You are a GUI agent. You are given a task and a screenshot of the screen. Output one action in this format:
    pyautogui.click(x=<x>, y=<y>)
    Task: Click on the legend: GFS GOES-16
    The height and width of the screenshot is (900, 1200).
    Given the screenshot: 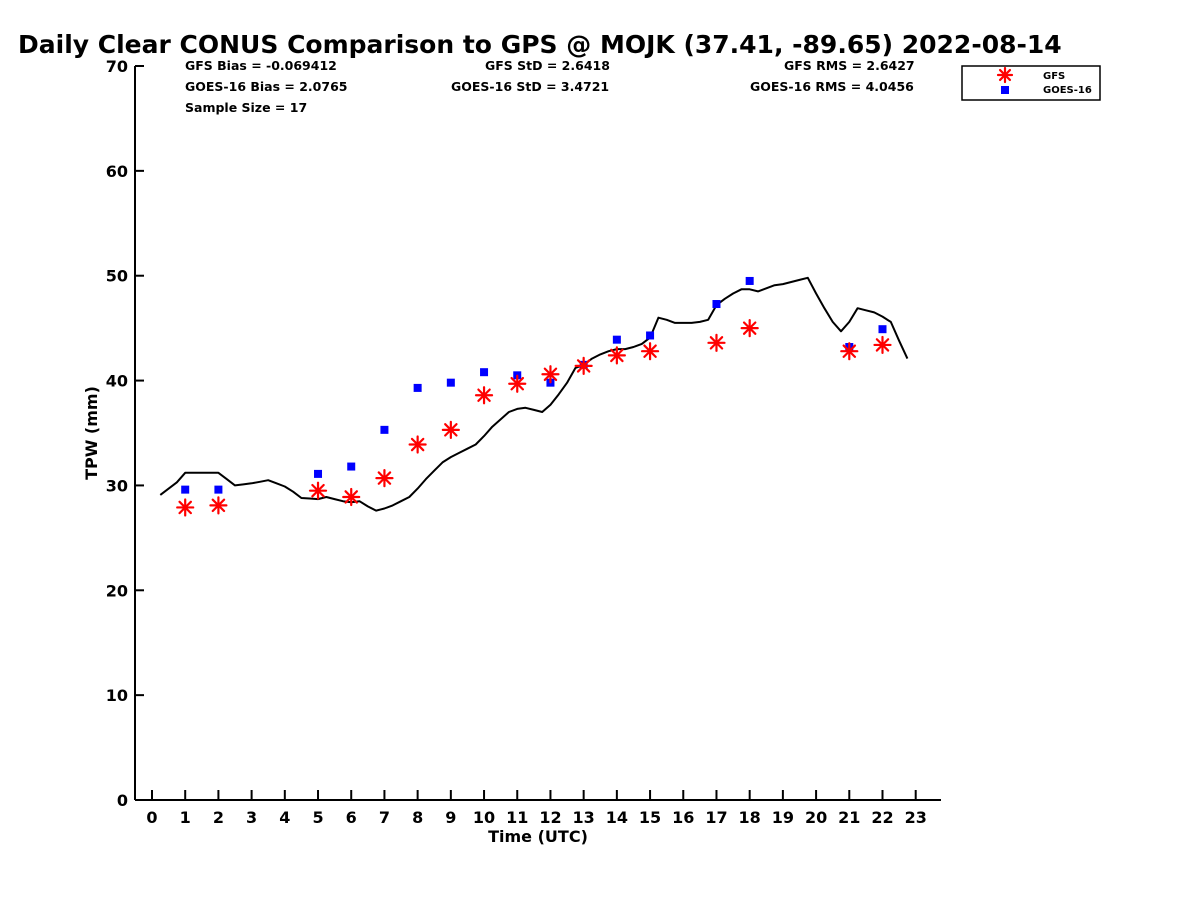 What is the action you would take?
    pyautogui.click(x=1031, y=83)
    